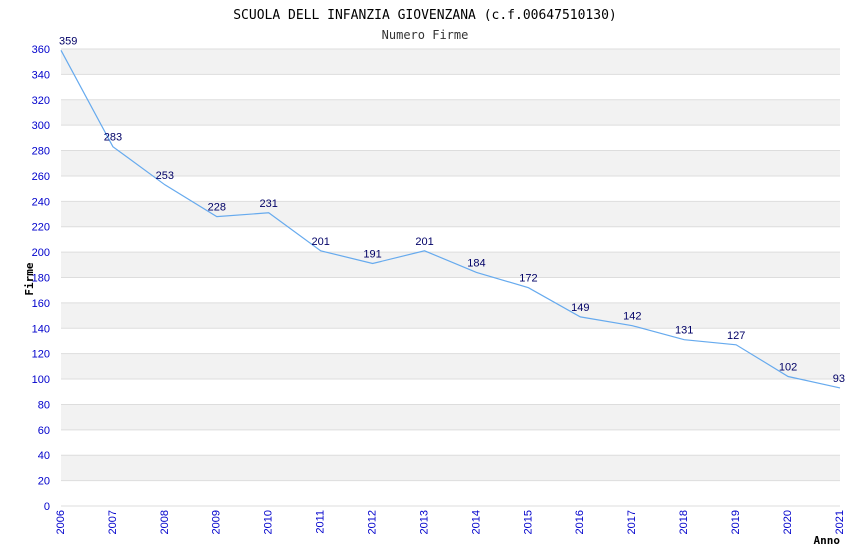 This screenshot has height=550, width=850. What do you see at coordinates (41, 50) in the screenshot?
I see `y-tick-label: 360` at bounding box center [41, 50].